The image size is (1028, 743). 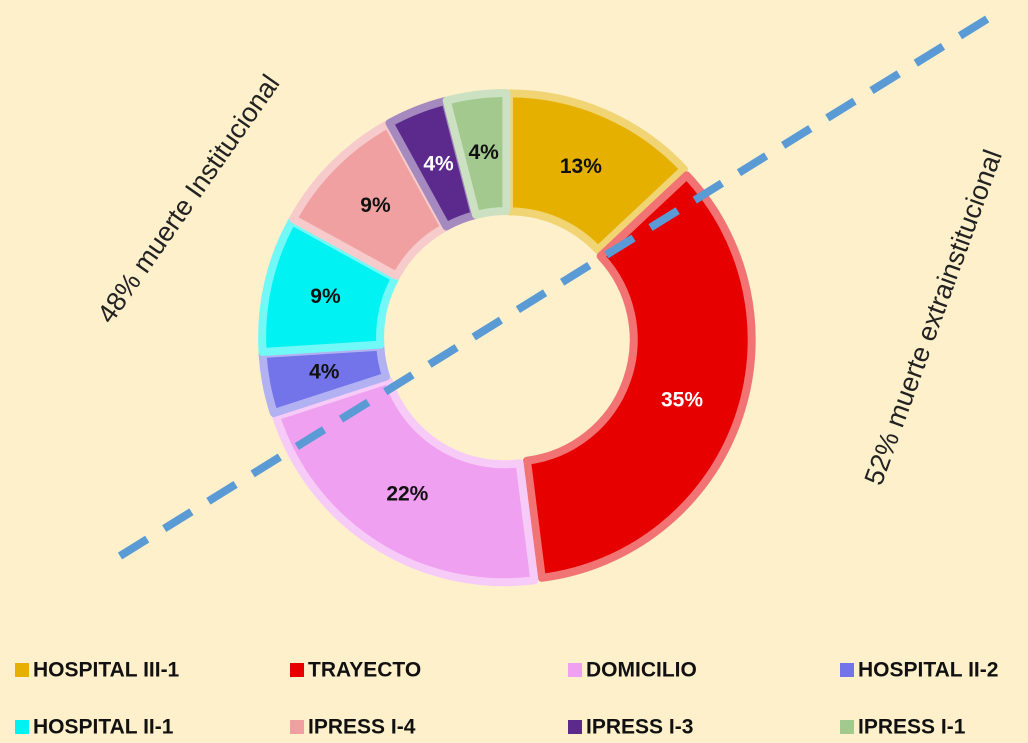 What do you see at coordinates (407, 494) in the screenshot?
I see `value-label: 22%` at bounding box center [407, 494].